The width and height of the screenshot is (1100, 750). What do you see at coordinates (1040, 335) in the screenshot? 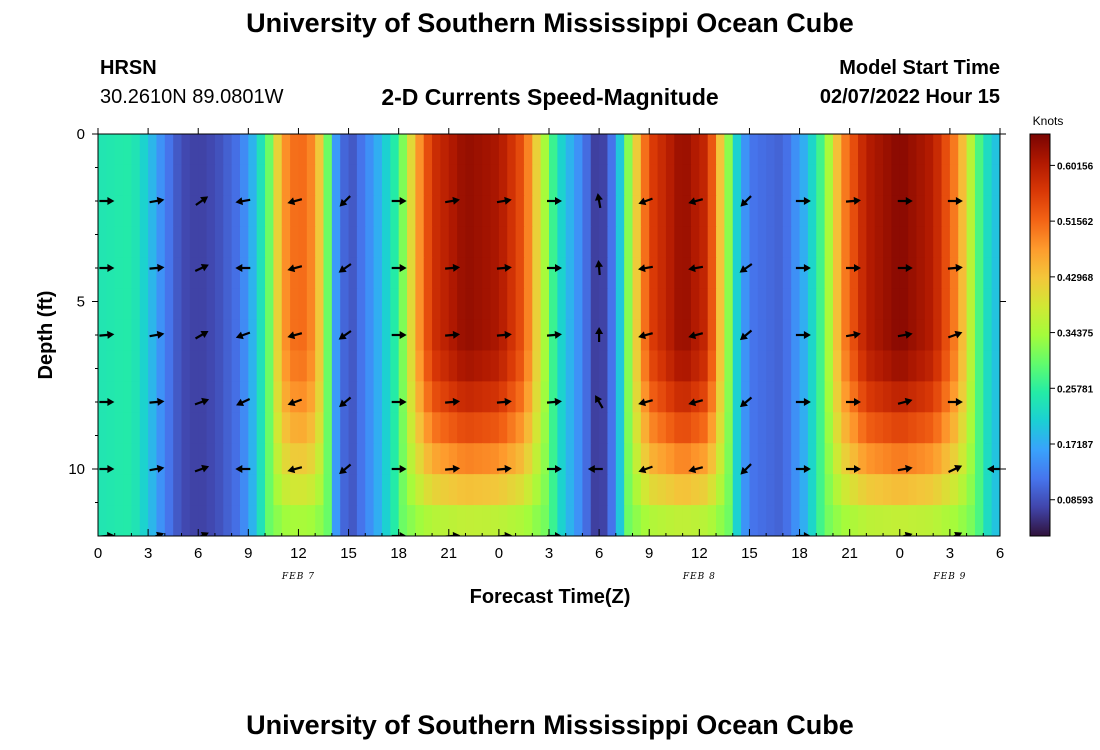
I see `colorbar-bar` at bounding box center [1040, 335].